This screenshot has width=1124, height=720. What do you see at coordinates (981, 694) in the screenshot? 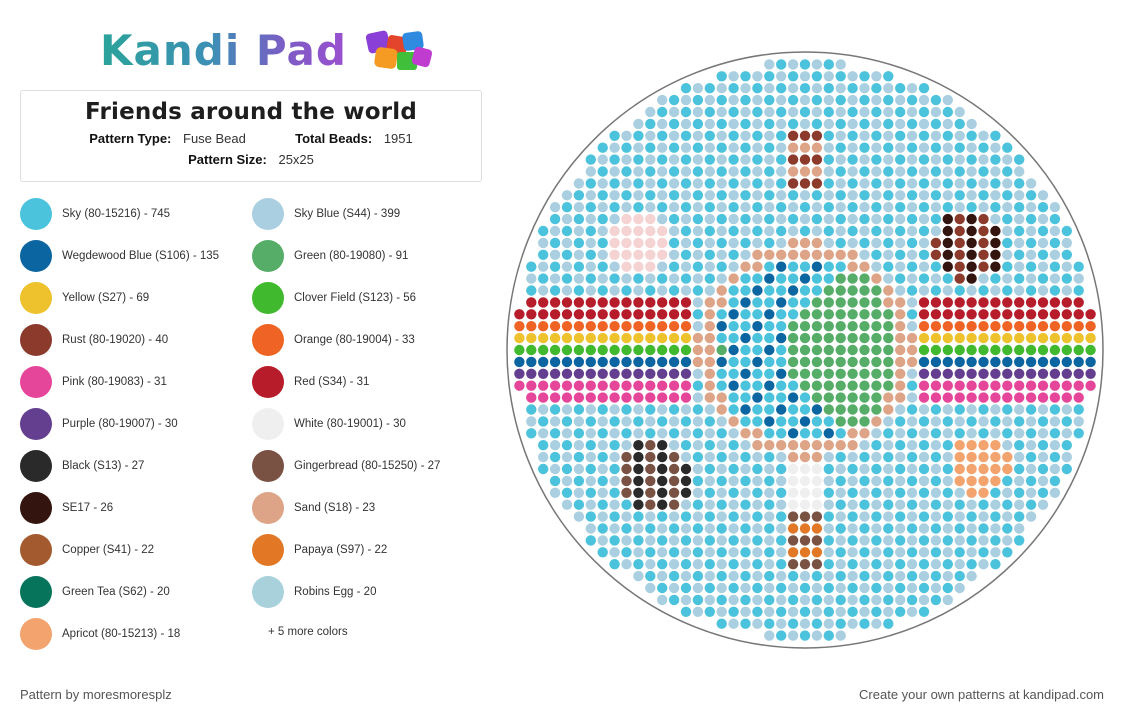
I see `create-patterns-link: Create your own patterns at kandipad.com` at bounding box center [981, 694].